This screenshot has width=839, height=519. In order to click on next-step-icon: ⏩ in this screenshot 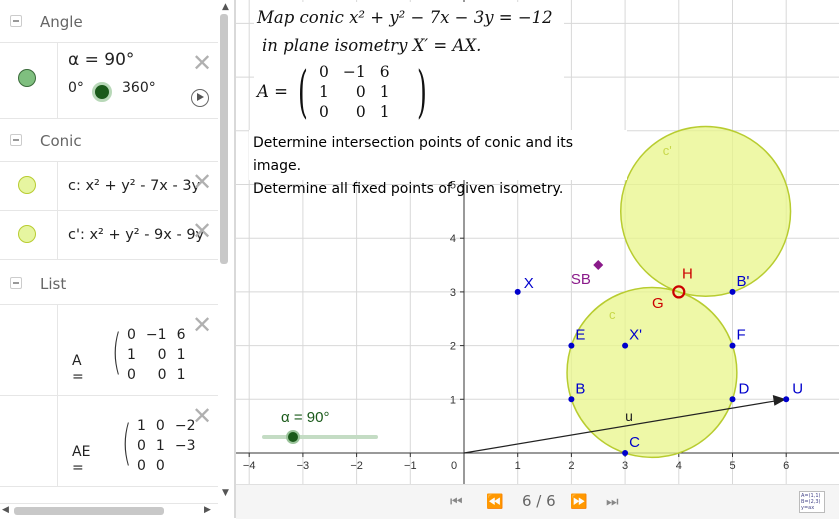, I will do `click(579, 502)`.